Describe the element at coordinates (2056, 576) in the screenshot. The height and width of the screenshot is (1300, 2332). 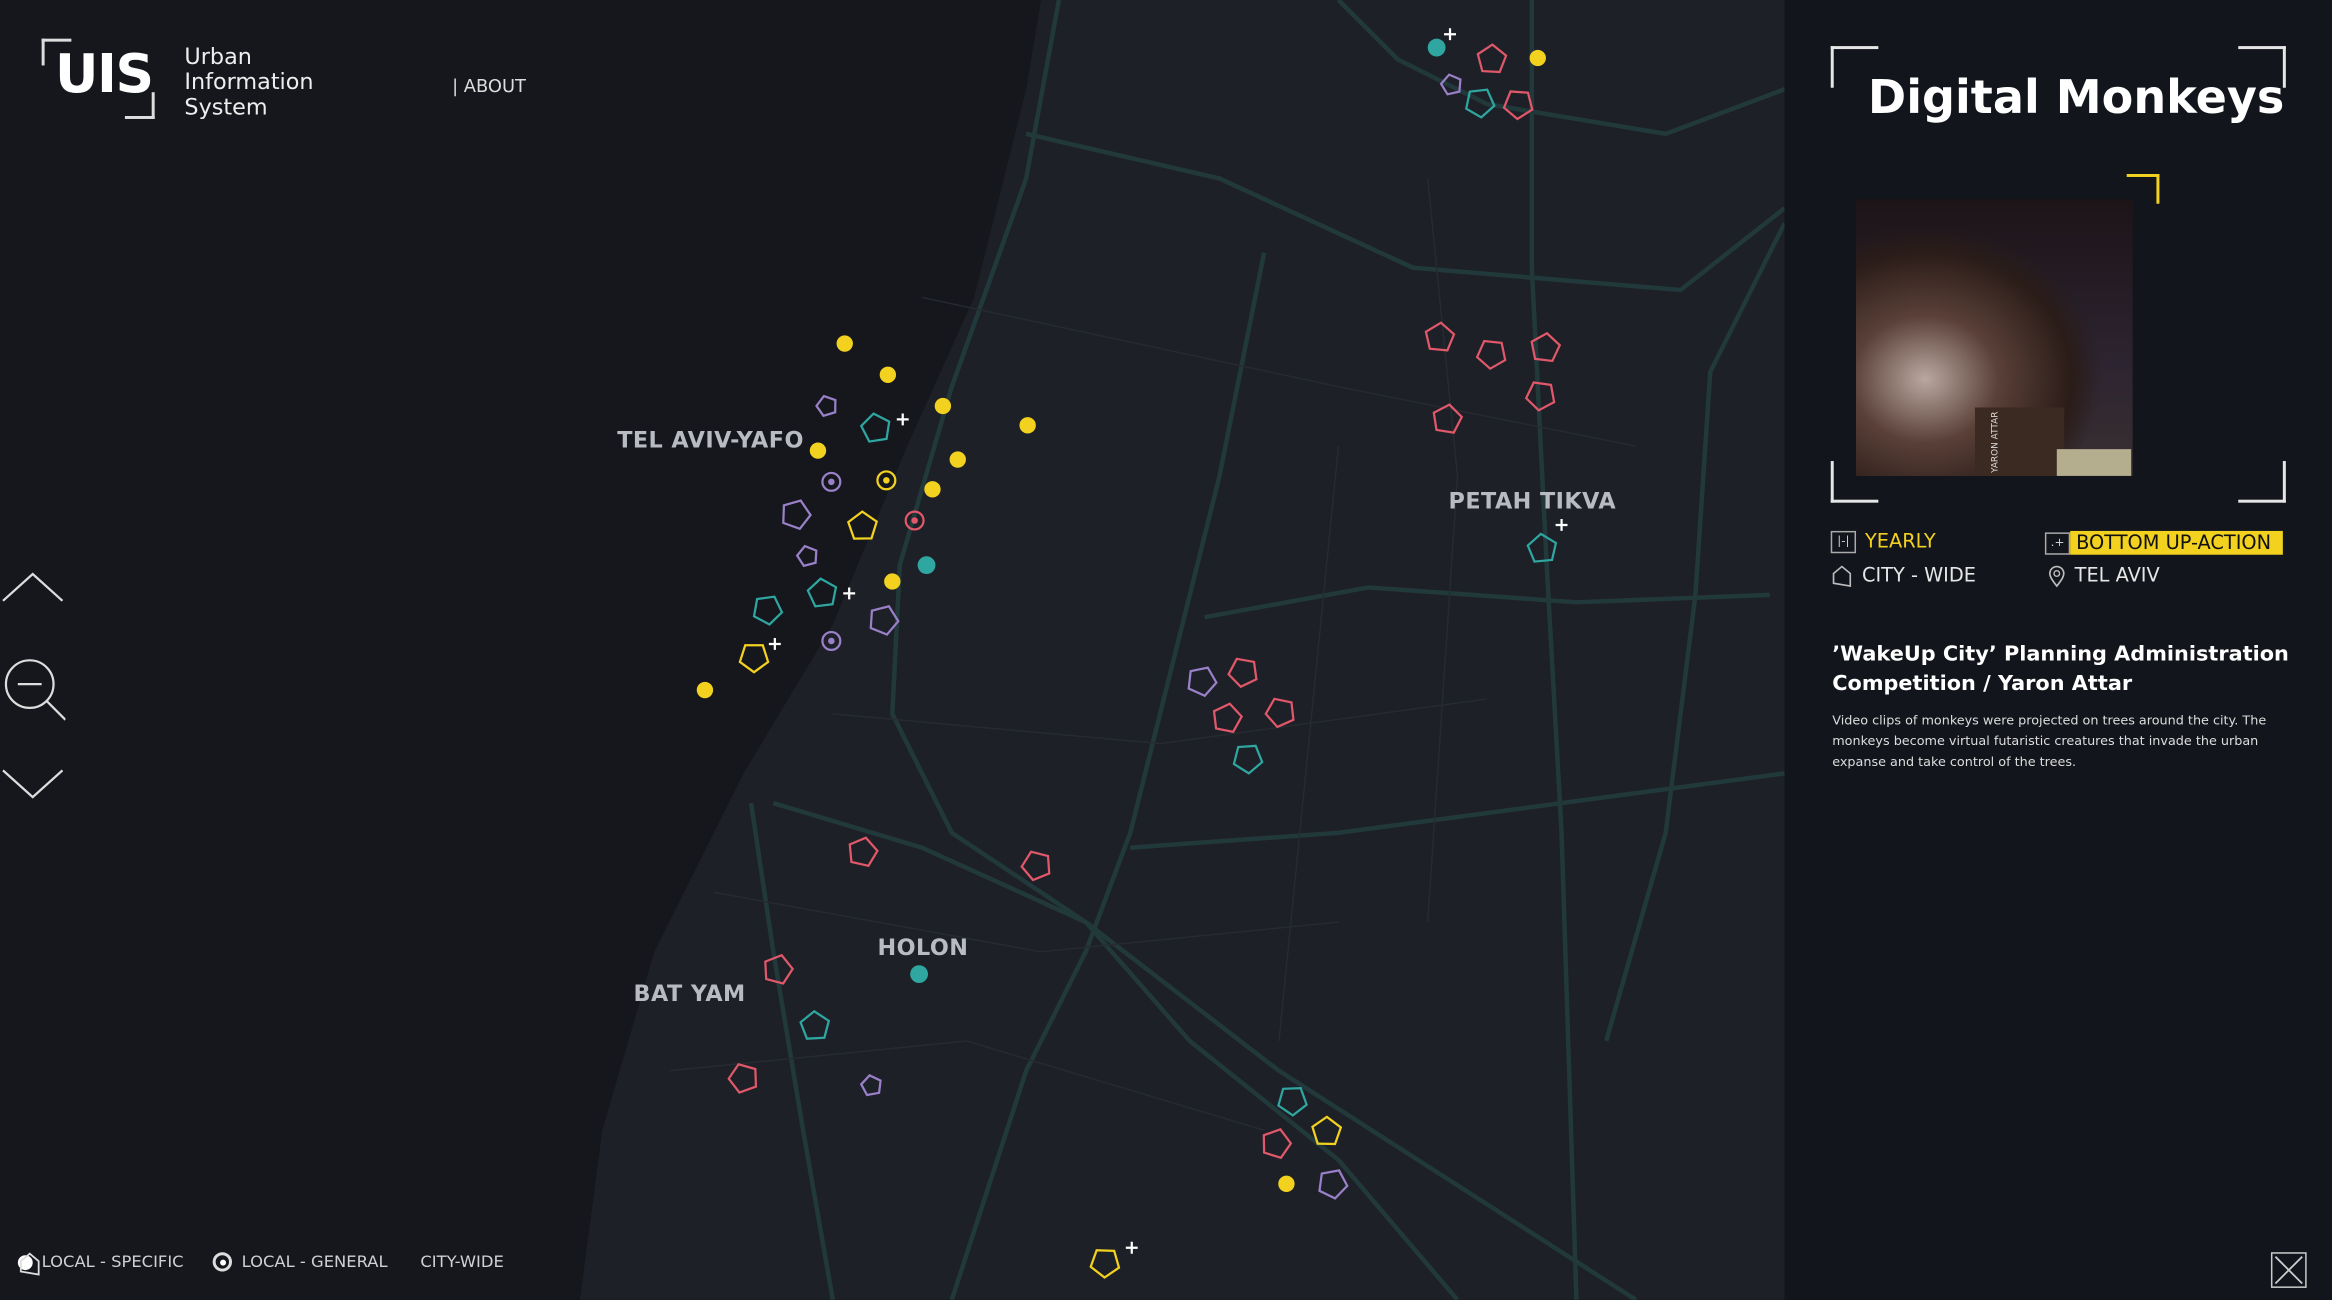
I see `map-pin-icon` at that location.